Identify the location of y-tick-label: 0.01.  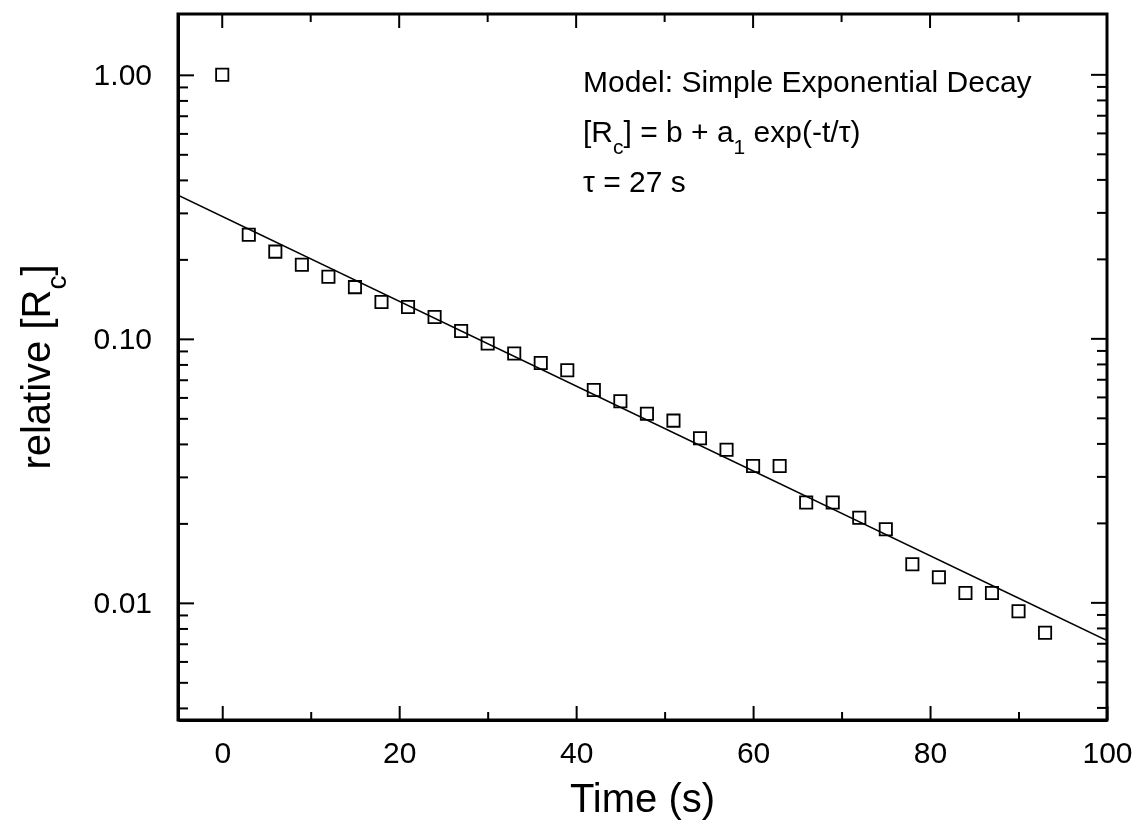
(122, 602).